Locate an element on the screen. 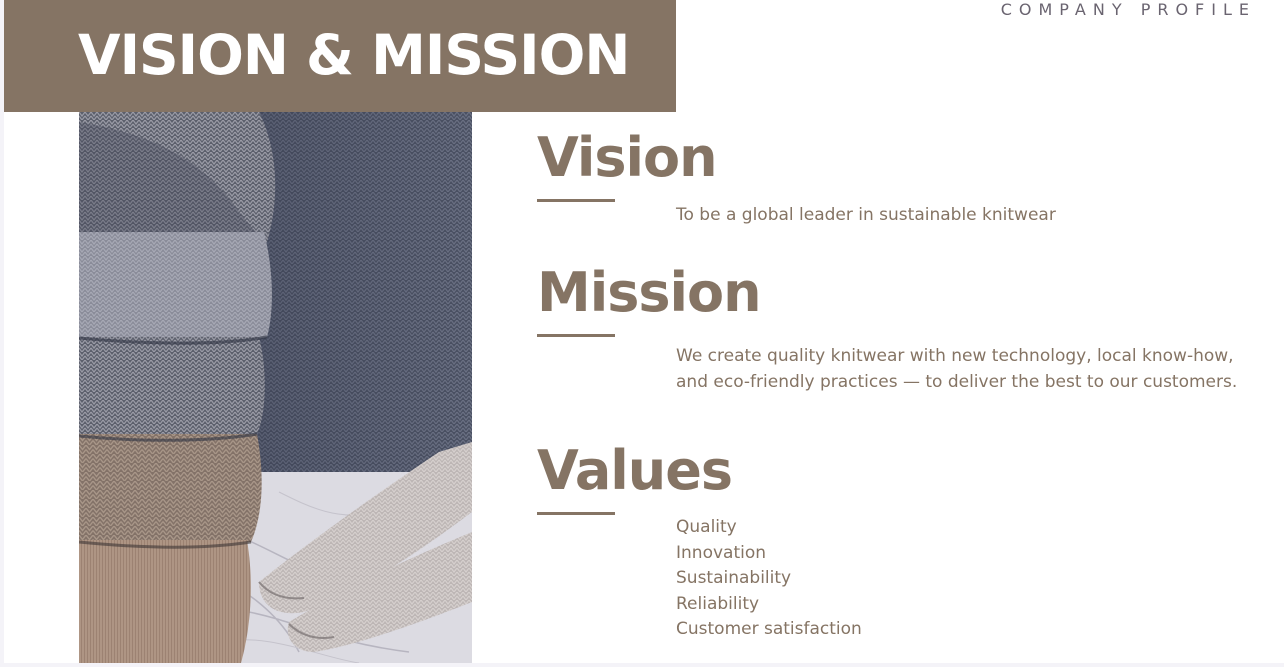 The height and width of the screenshot is (667, 1284). page-title: VISION & MISSION is located at coordinates (354, 55).